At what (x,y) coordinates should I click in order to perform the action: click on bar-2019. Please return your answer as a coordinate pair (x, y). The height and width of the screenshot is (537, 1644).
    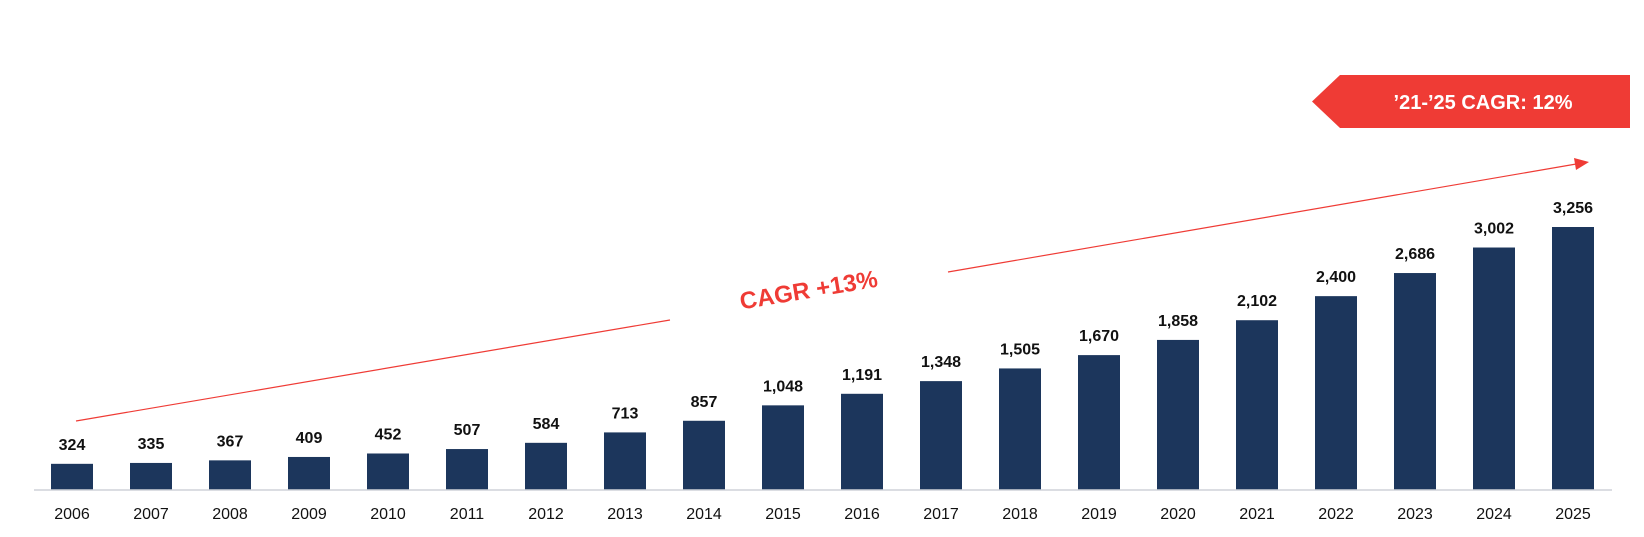
    Looking at the image, I should click on (1099, 422).